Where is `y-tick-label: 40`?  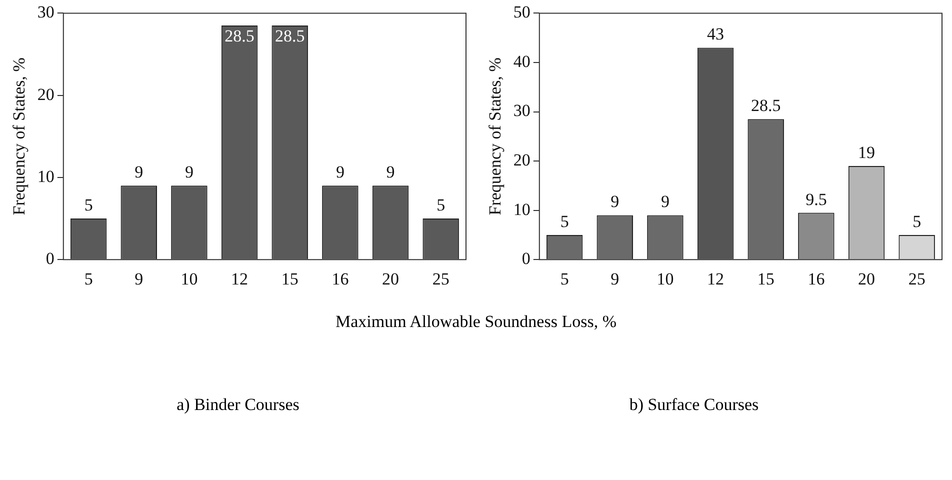
y-tick-label: 40 is located at coordinates (521, 61).